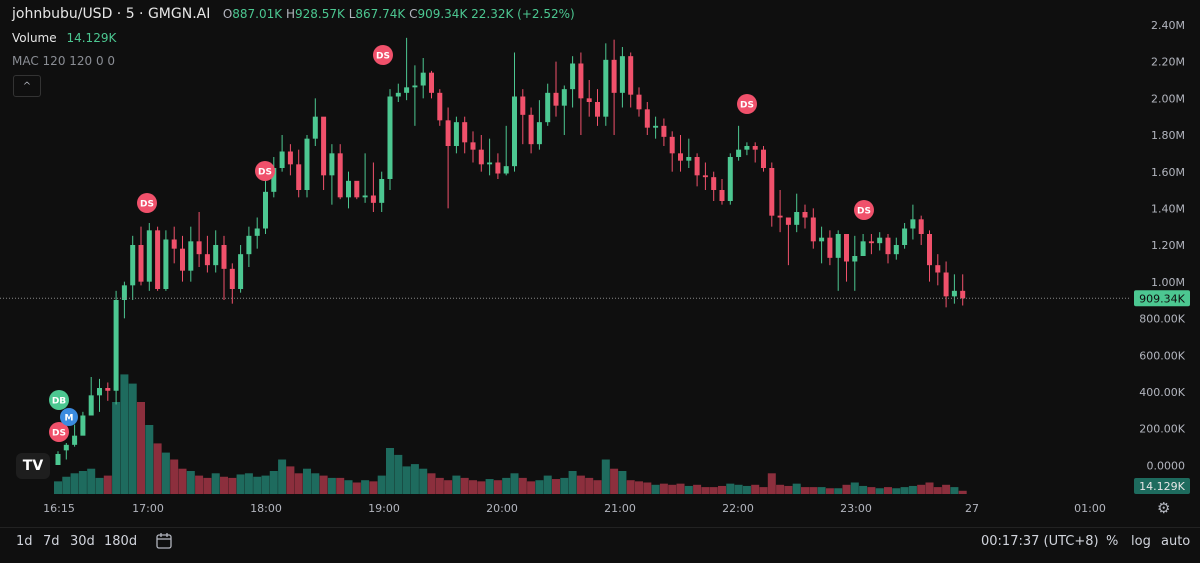 The image size is (1200, 563). What do you see at coordinates (121, 541) in the screenshot?
I see `range-180d-button: 180d` at bounding box center [121, 541].